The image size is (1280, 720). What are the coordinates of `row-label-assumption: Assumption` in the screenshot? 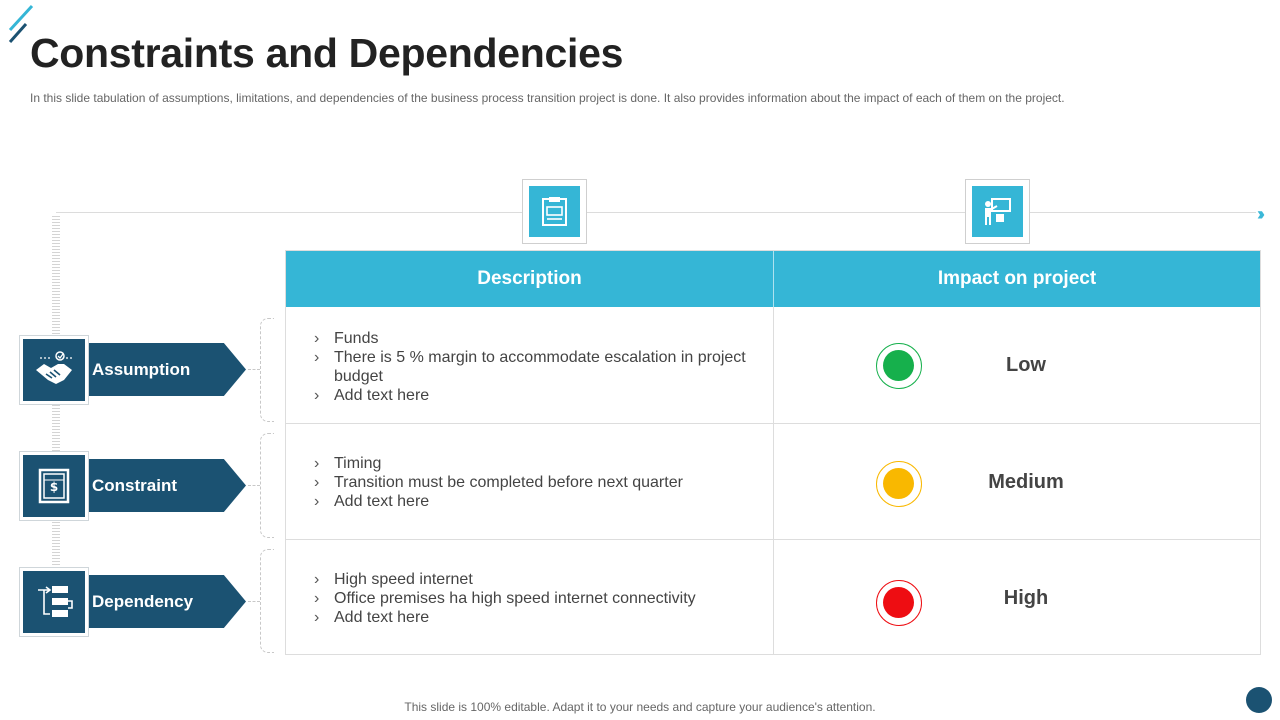 It's located at (135, 370).